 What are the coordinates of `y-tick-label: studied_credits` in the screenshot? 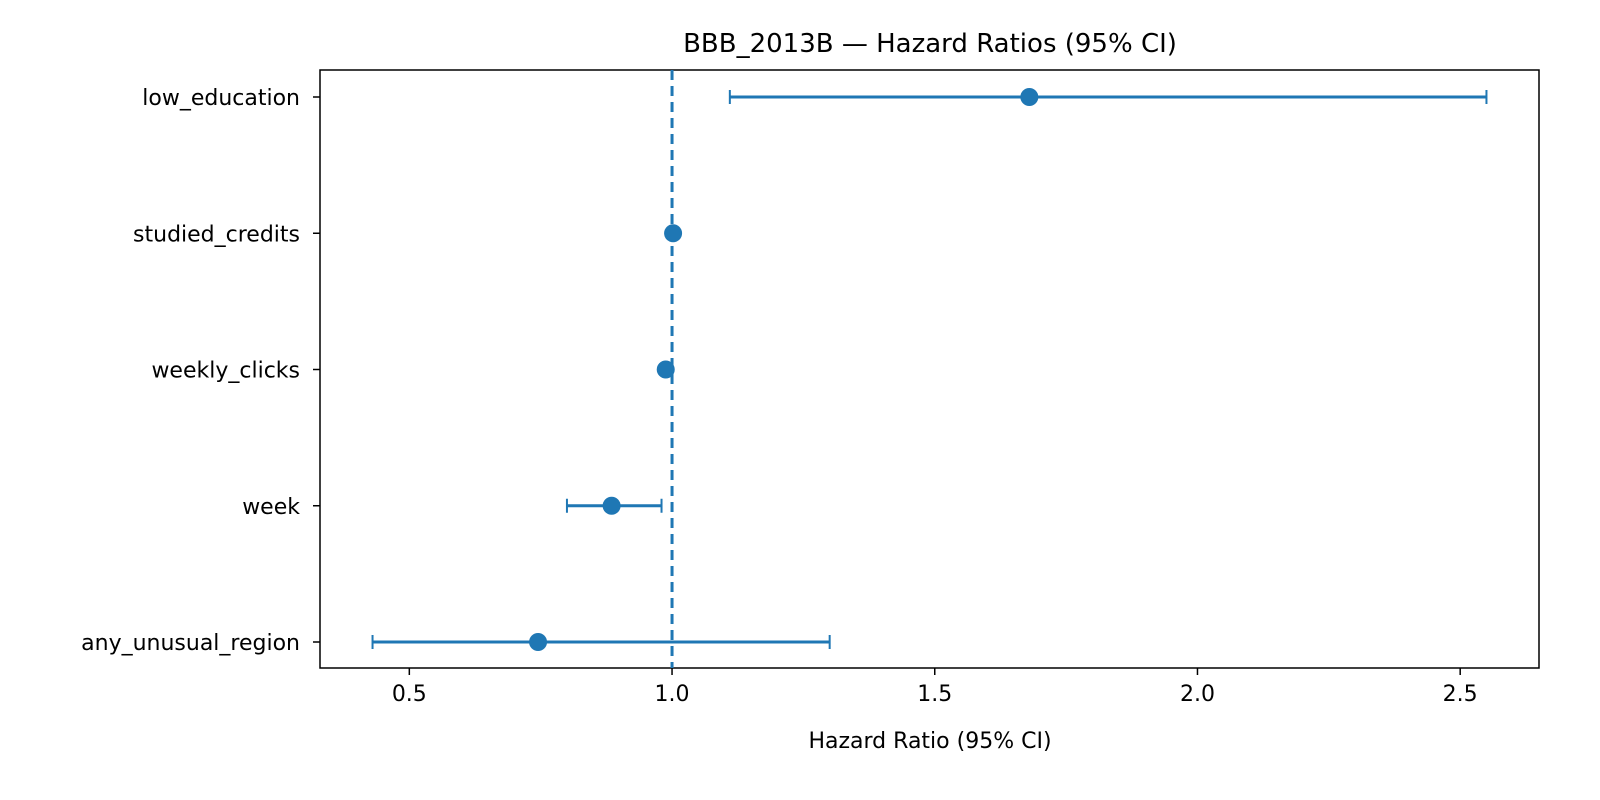 It's located at (216, 234).